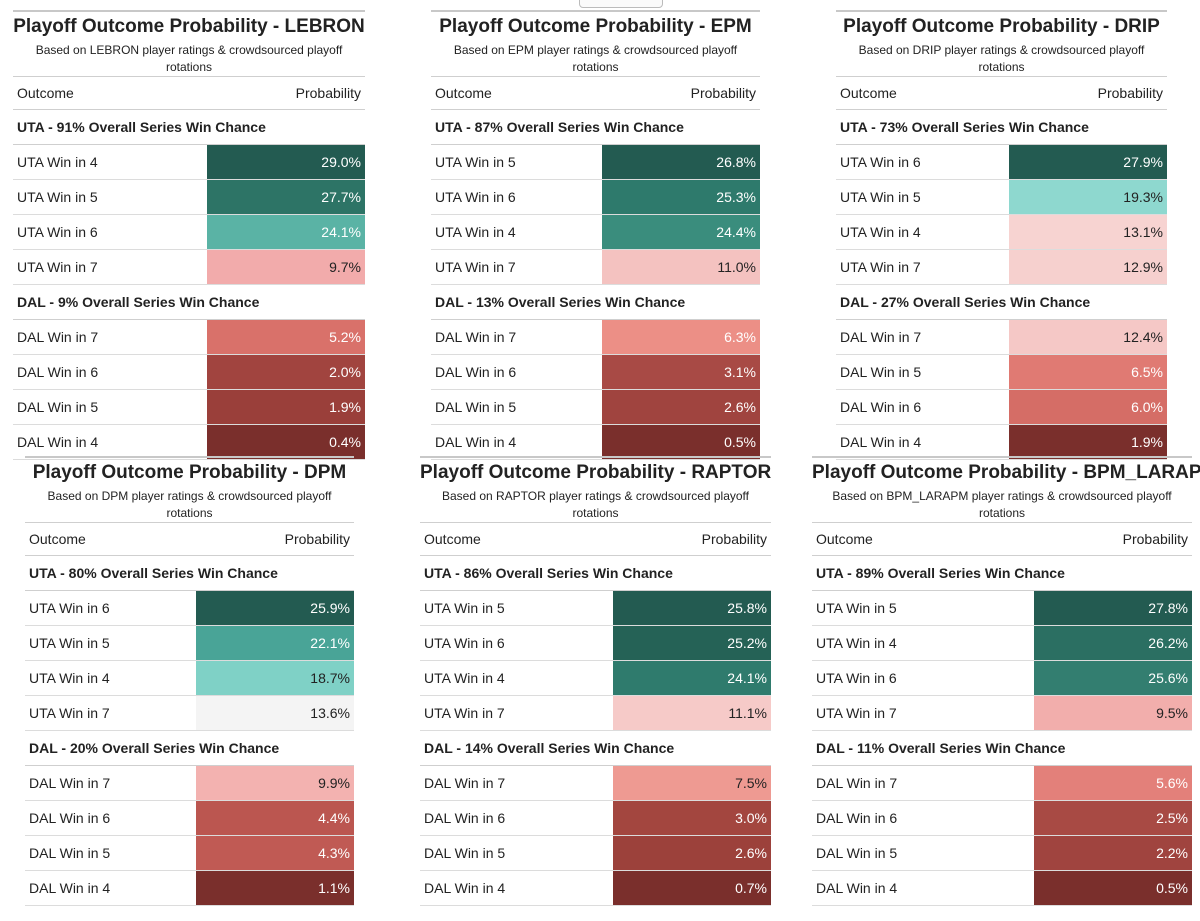 This screenshot has height=921, width=1200. I want to click on probability-cell: 25.8%, so click(692, 608).